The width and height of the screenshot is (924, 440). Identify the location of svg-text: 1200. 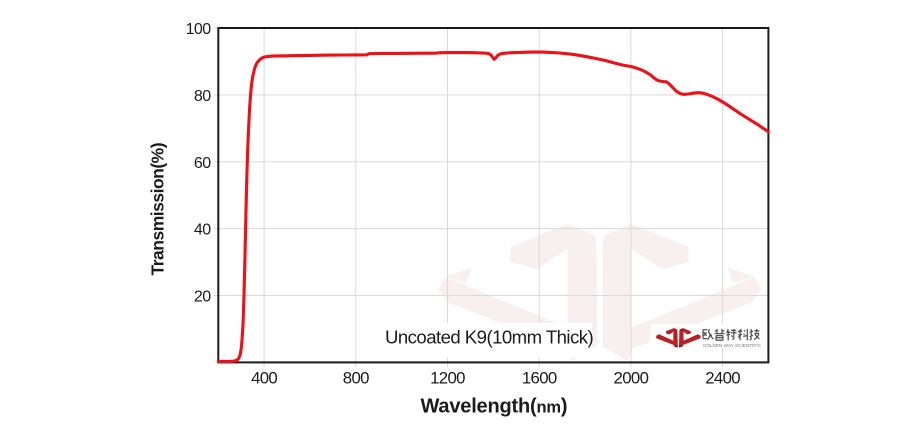
(447, 377).